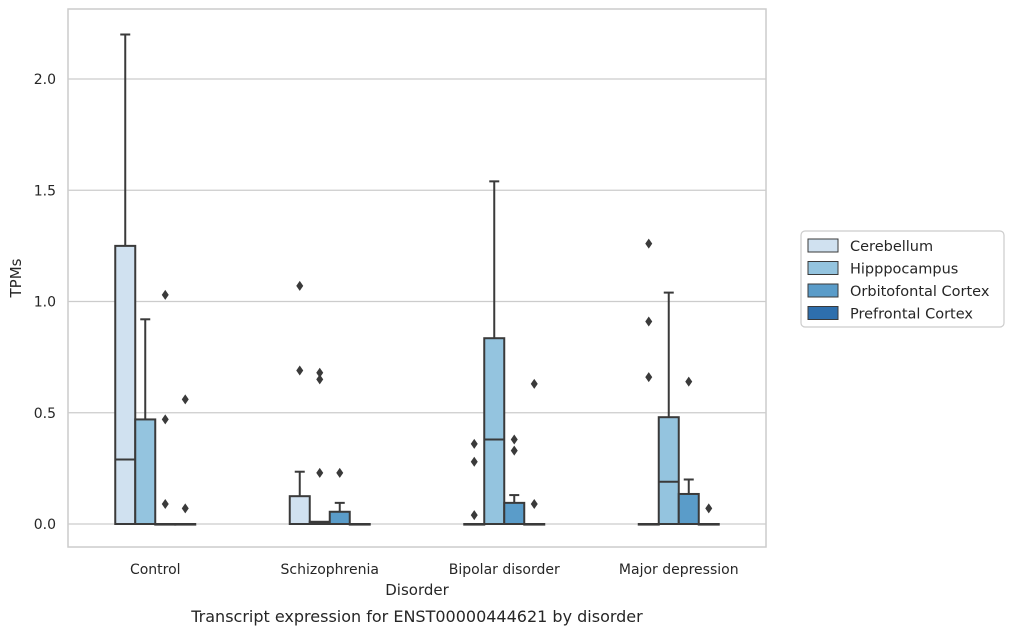 This screenshot has height=638, width=1014. Describe the element at coordinates (904, 270) in the screenshot. I see `legend-label: Hipppocampus` at that location.